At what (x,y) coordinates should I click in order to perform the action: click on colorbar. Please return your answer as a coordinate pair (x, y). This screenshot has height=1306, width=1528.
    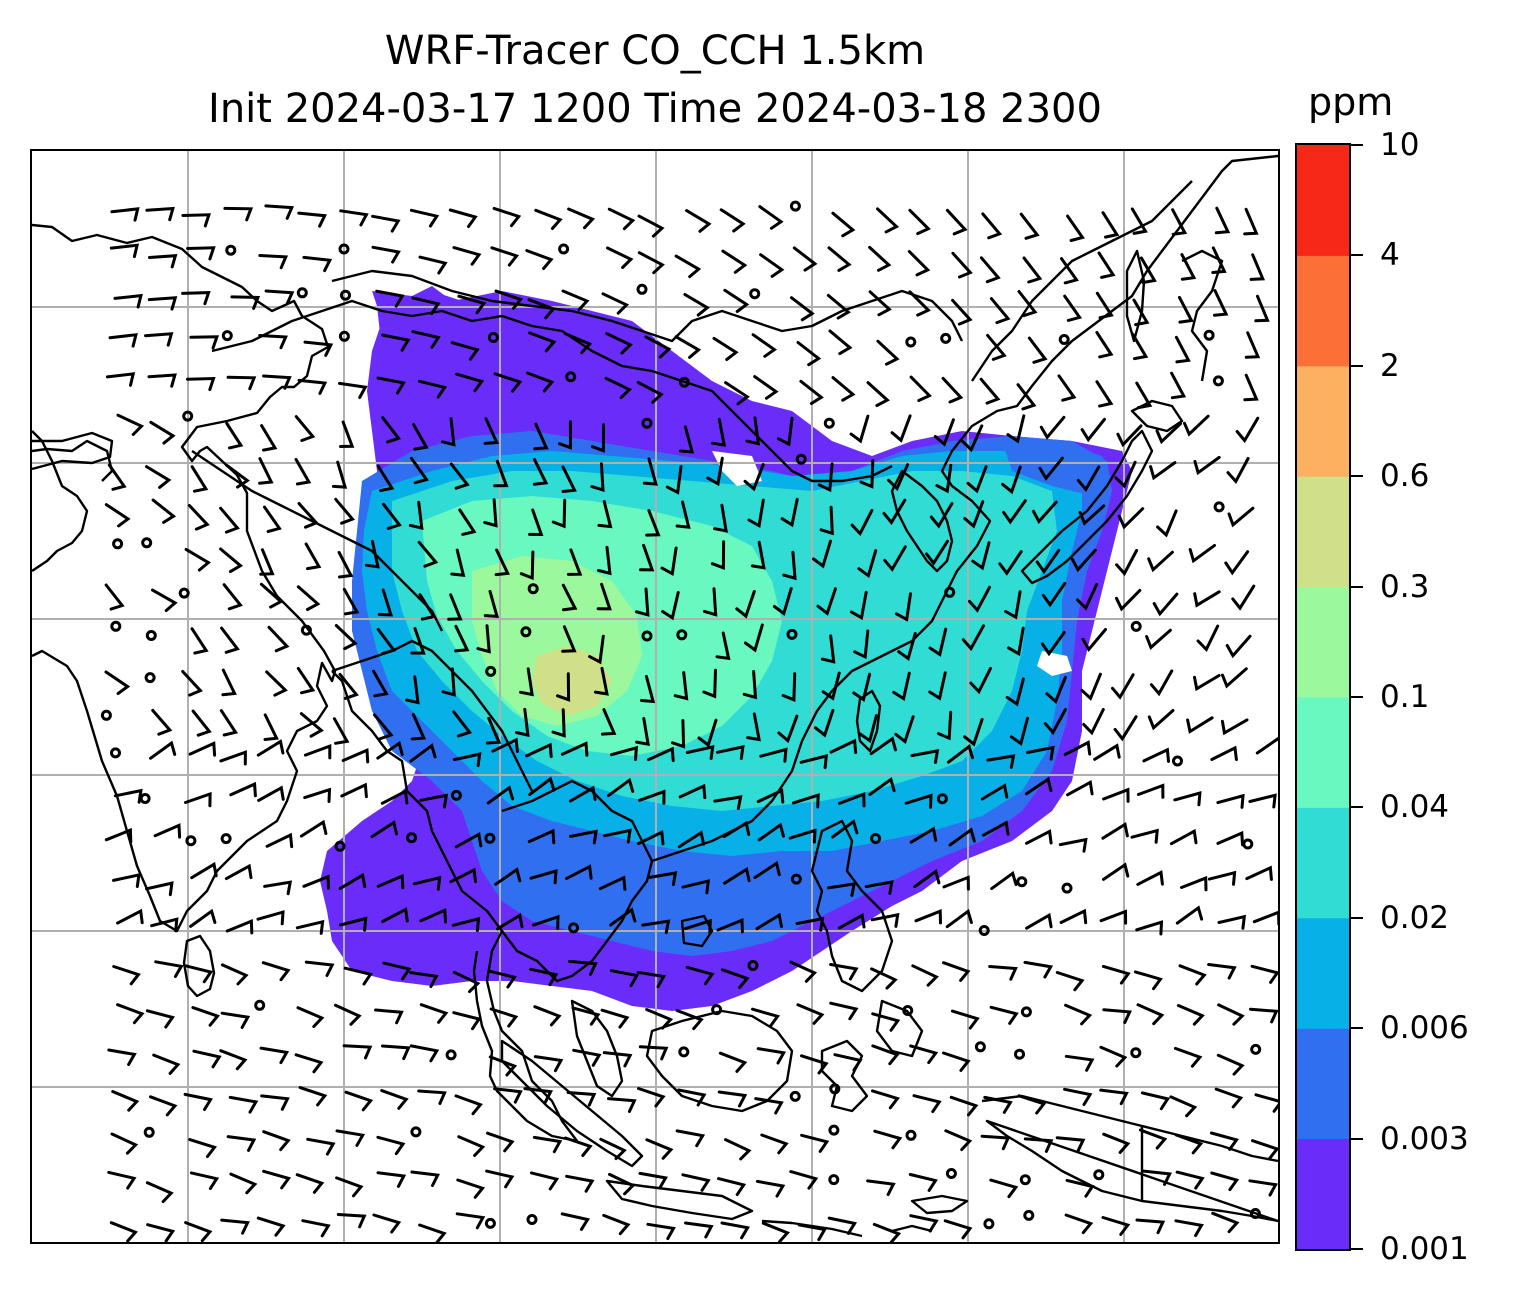
    Looking at the image, I should click on (1323, 697).